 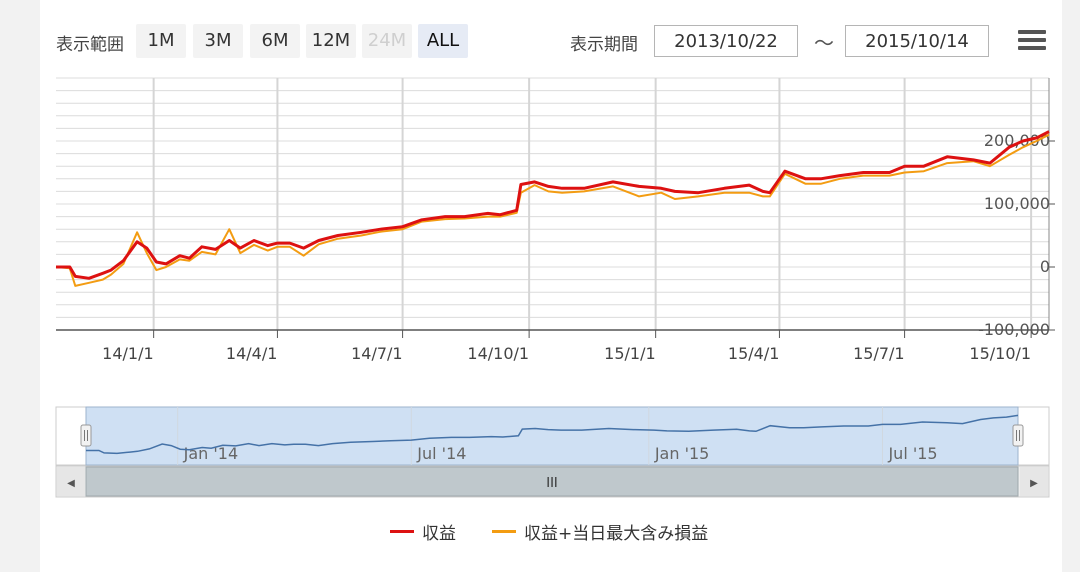 What do you see at coordinates (1045, 266) in the screenshot?
I see `y-tick-label: 0` at bounding box center [1045, 266].